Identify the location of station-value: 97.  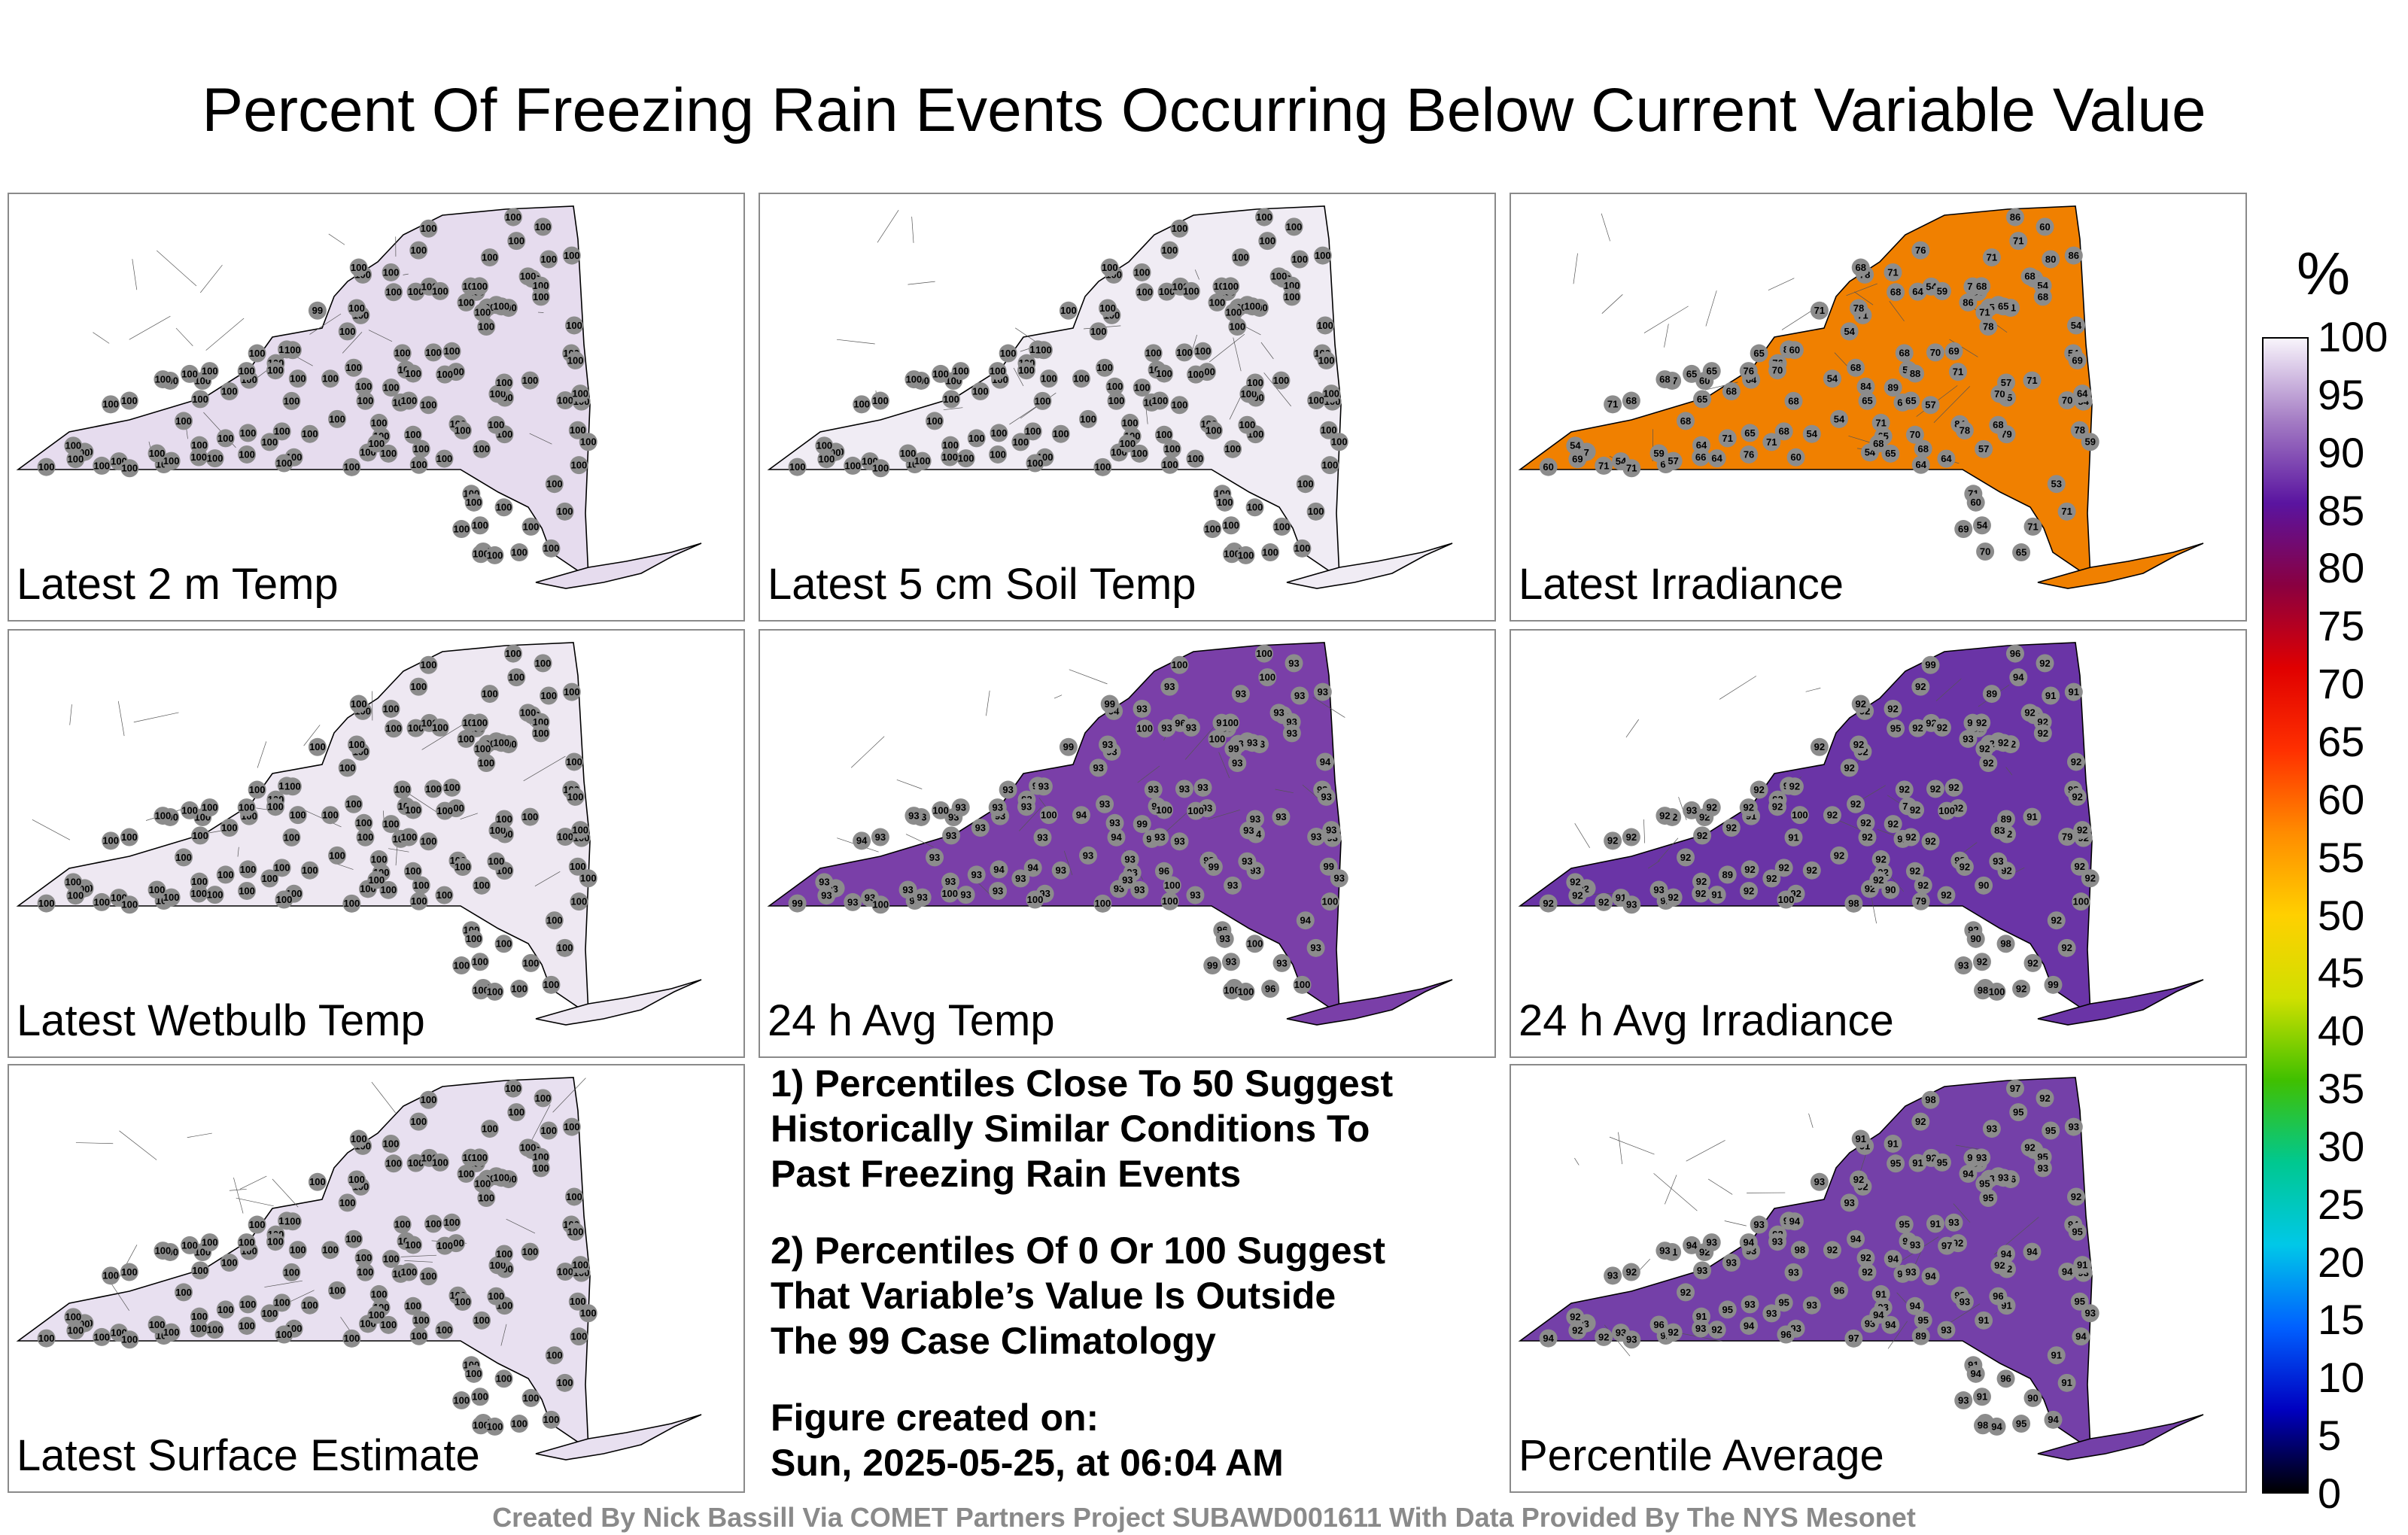
(2015, 1088).